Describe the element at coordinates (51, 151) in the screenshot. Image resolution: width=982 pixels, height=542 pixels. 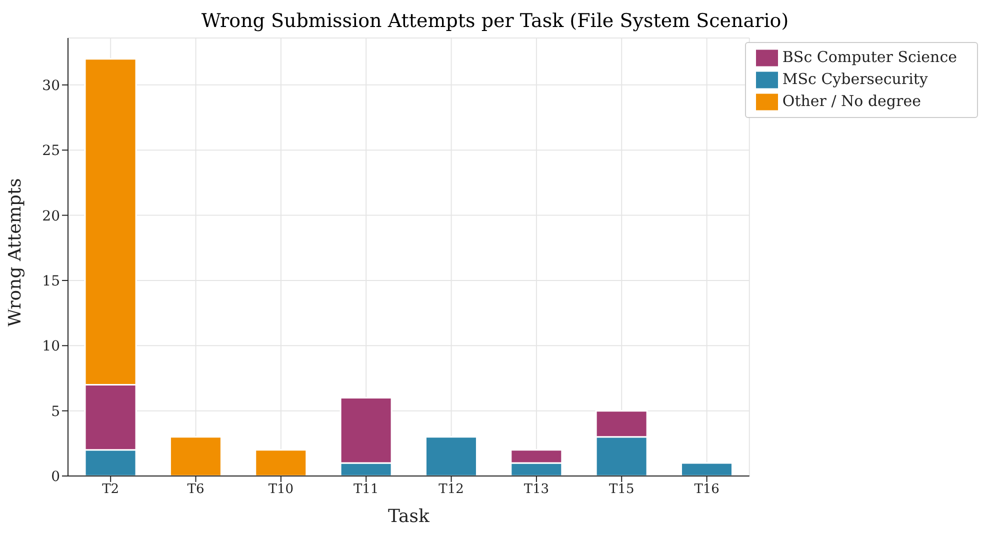
I see `y-tick-label: 25` at that location.